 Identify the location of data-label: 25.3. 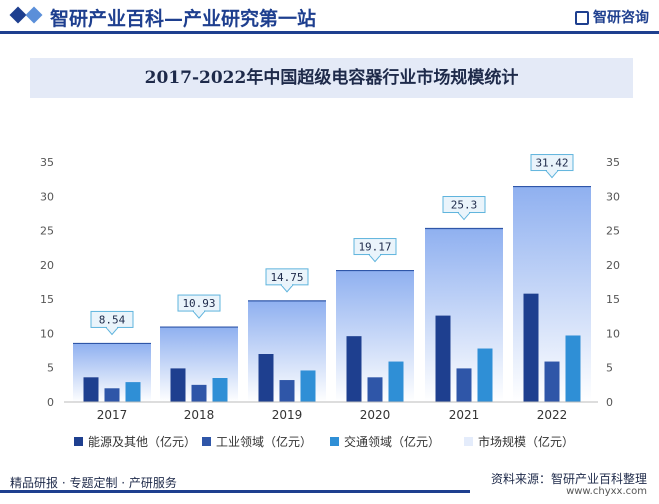
(464, 205).